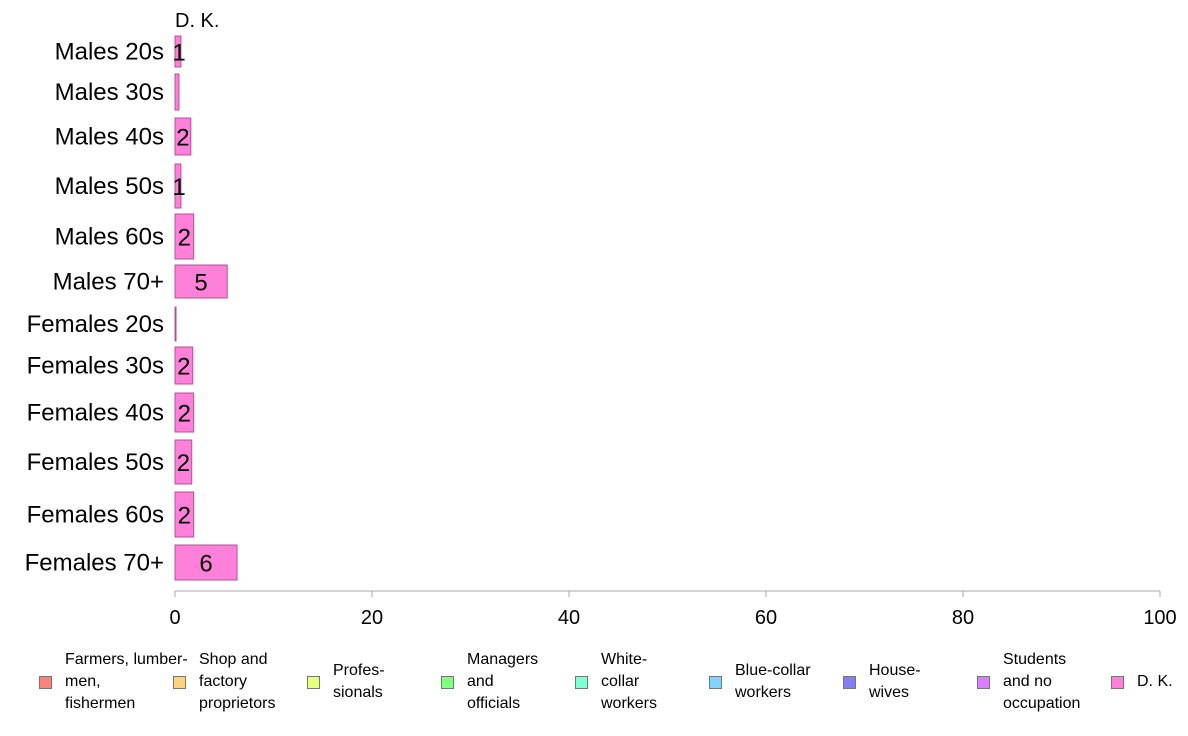 Image resolution: width=1188 pixels, height=736 pixels. What do you see at coordinates (359, 681) in the screenshot?
I see `legend-label: Profes- sionals` at bounding box center [359, 681].